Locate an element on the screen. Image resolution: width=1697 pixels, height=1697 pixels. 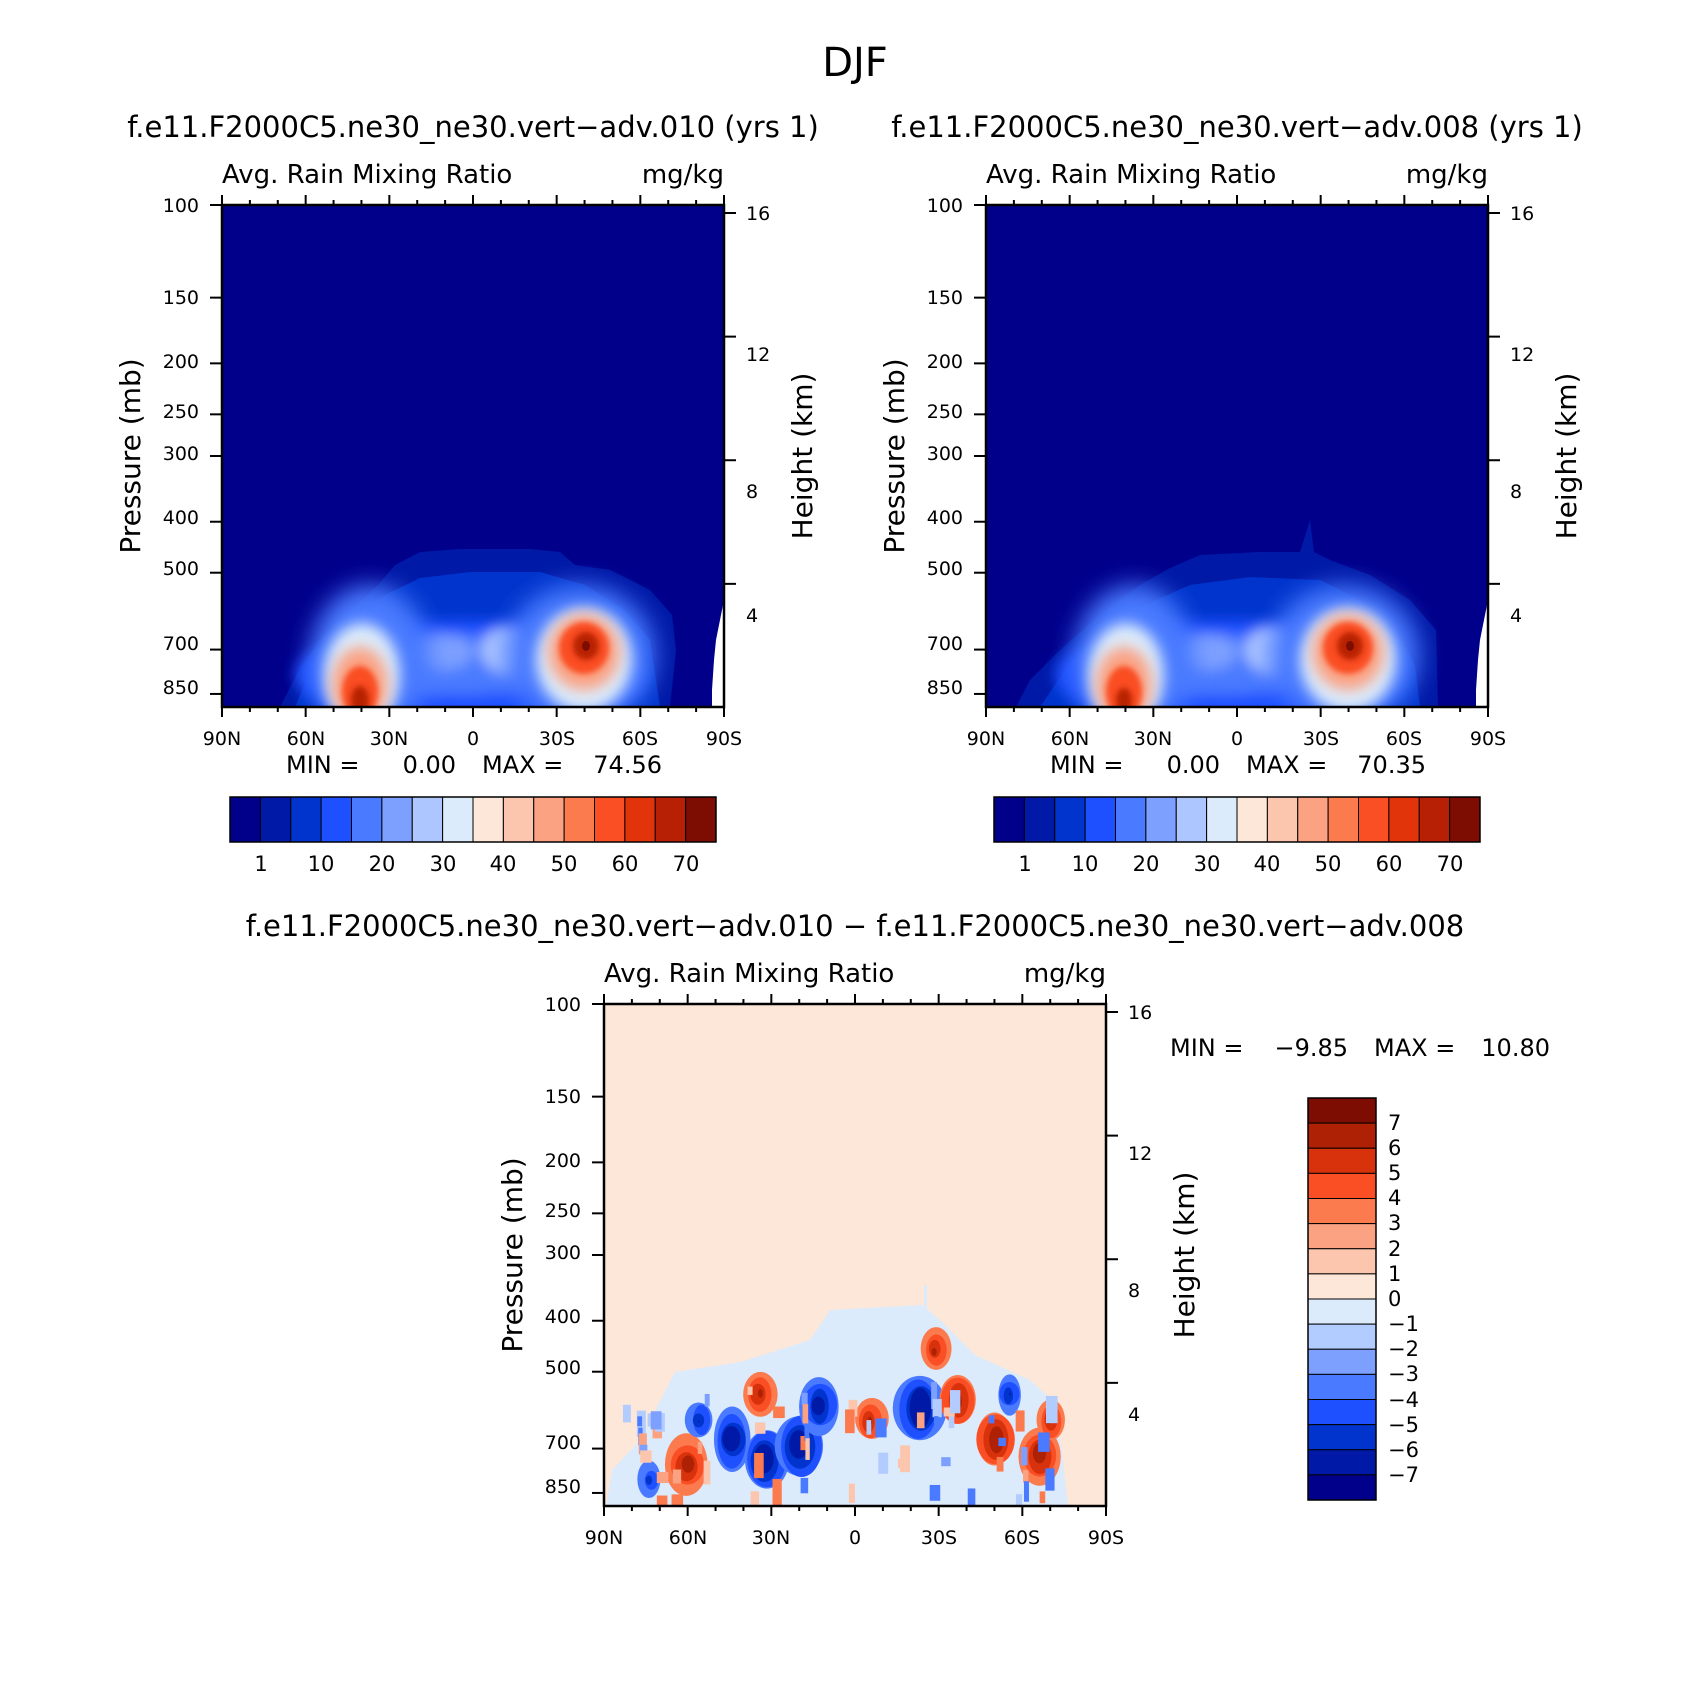
panel-3-y-tick-labels: 100 150 200 250 300 400 500 700 850 is located at coordinates (563, 1246).